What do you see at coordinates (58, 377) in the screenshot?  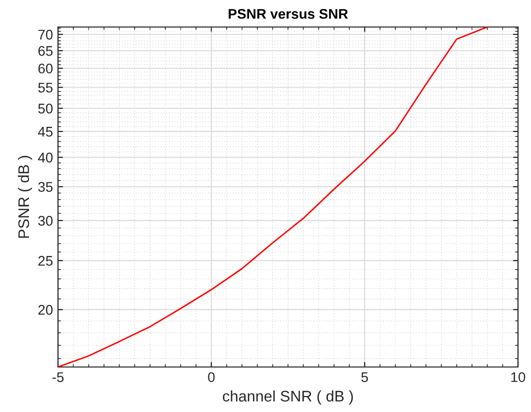 I see `x-tick-label: -5` at bounding box center [58, 377].